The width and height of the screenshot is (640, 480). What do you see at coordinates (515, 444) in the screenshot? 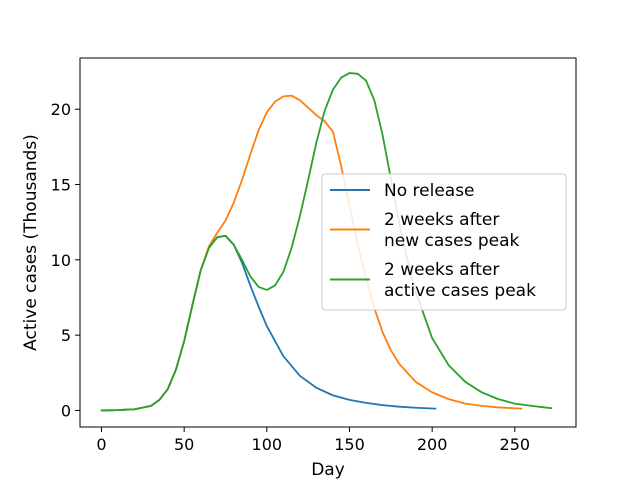
I see `x-tick-label: 250` at bounding box center [515, 444].